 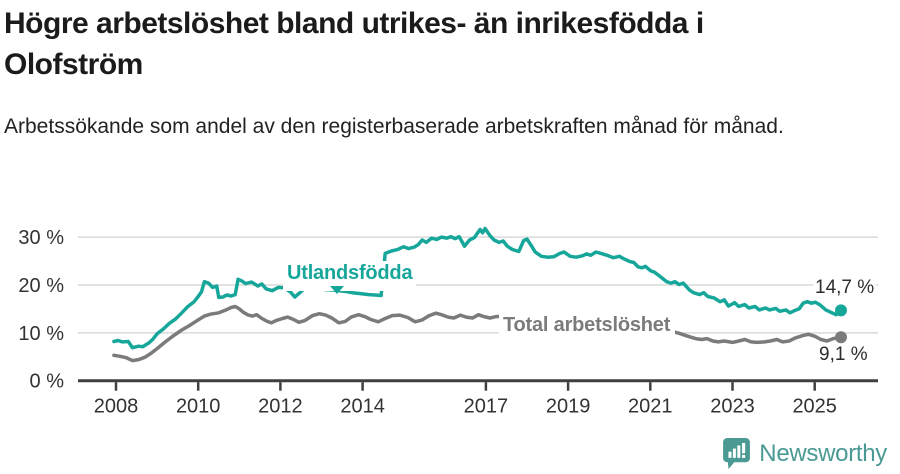 What do you see at coordinates (814, 407) in the screenshot?
I see `x-axis-tick-label: 2025` at bounding box center [814, 407].